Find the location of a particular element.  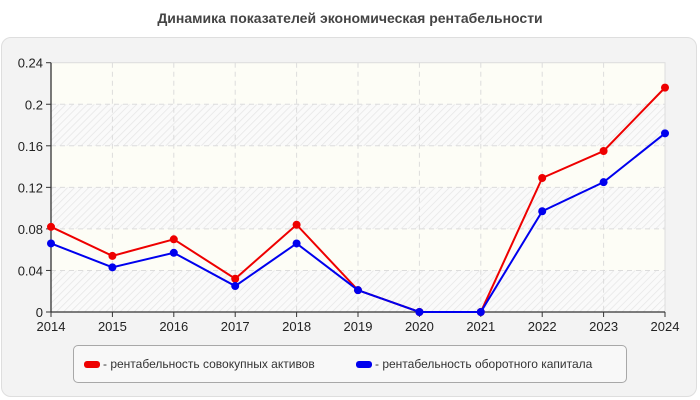

x-tick-label: 2022 is located at coordinates (542, 326).